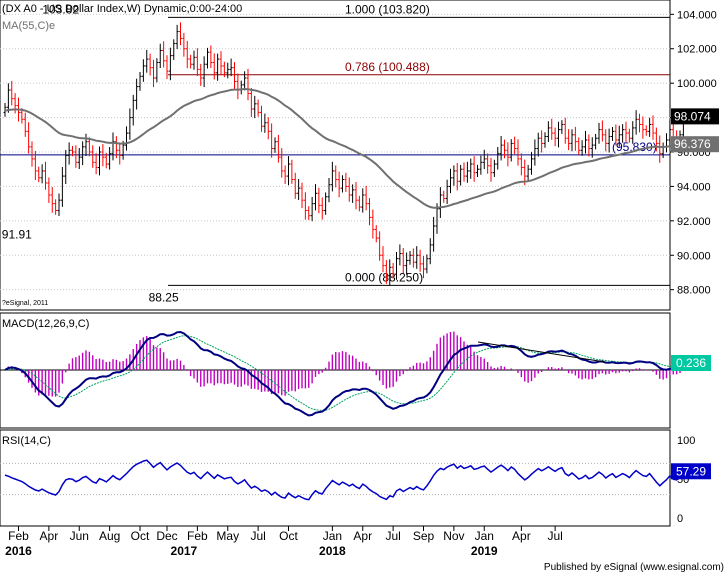 The width and height of the screenshot is (727, 573). What do you see at coordinates (541, 352) in the screenshot?
I see `macd-trendline` at bounding box center [541, 352].